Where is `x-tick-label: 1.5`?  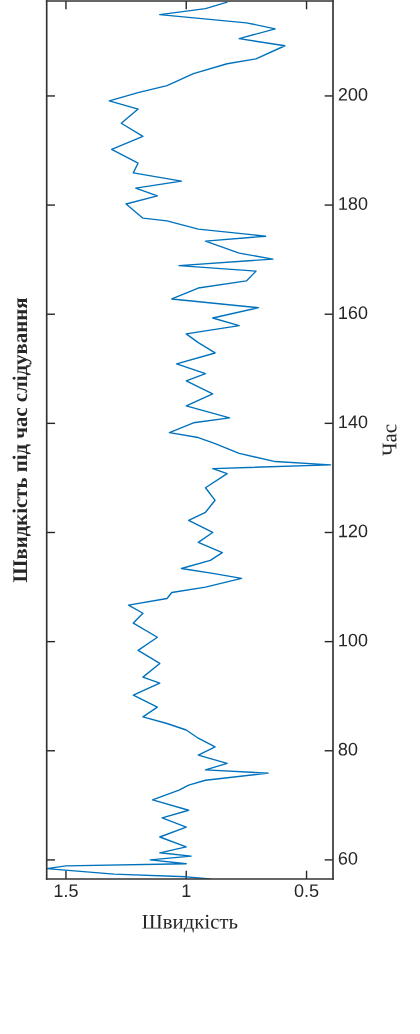
x-tick-label: 1.5 is located at coordinates (66, 891).